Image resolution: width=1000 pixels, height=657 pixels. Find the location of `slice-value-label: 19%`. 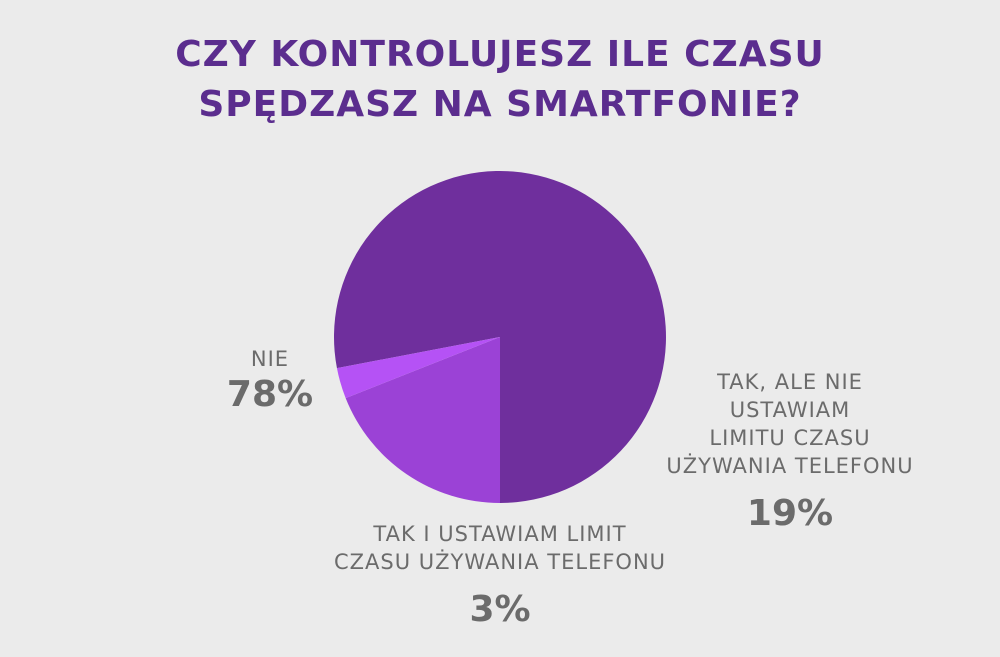

slice-value-label: 19% is located at coordinates (790, 513).